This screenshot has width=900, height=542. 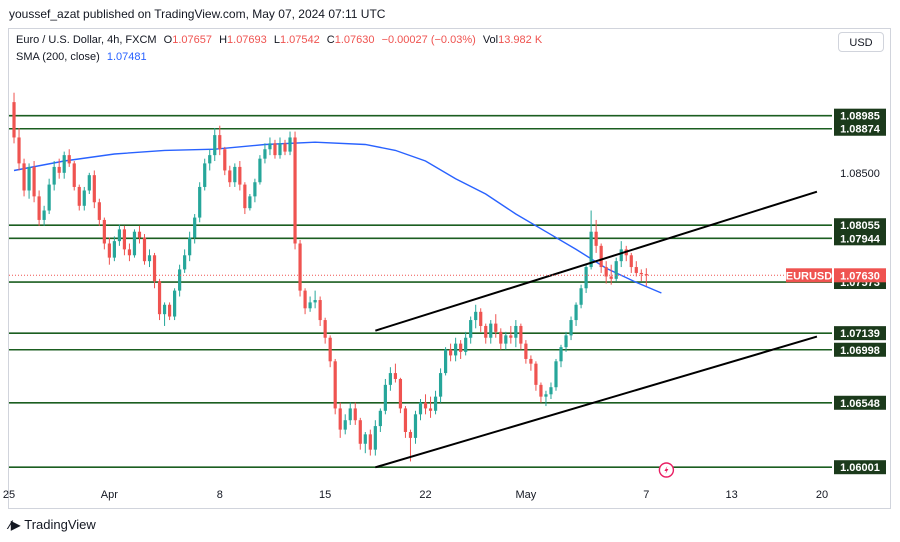 What do you see at coordinates (109, 495) in the screenshot?
I see `x-tick-label: Apr` at bounding box center [109, 495].